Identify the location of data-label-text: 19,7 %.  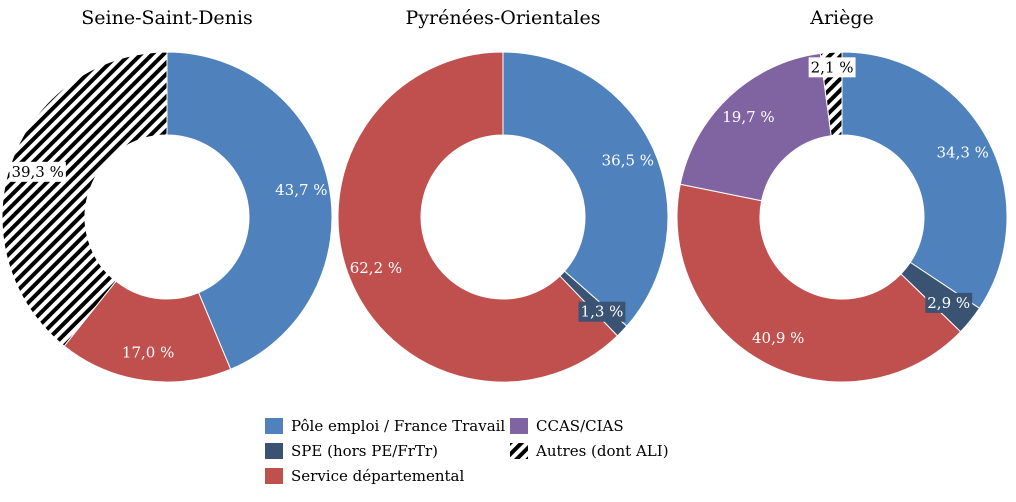
(748, 117).